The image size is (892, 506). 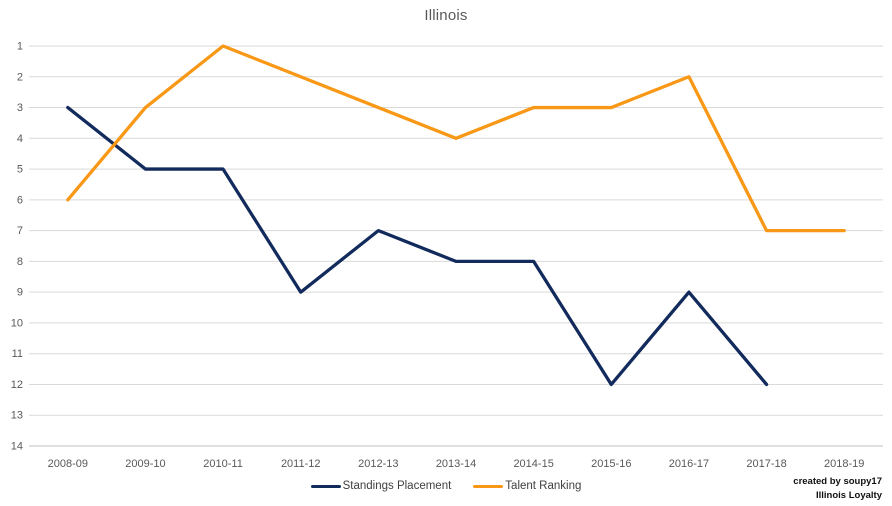 What do you see at coordinates (223, 464) in the screenshot?
I see `x-tick-label: 2010-11` at bounding box center [223, 464].